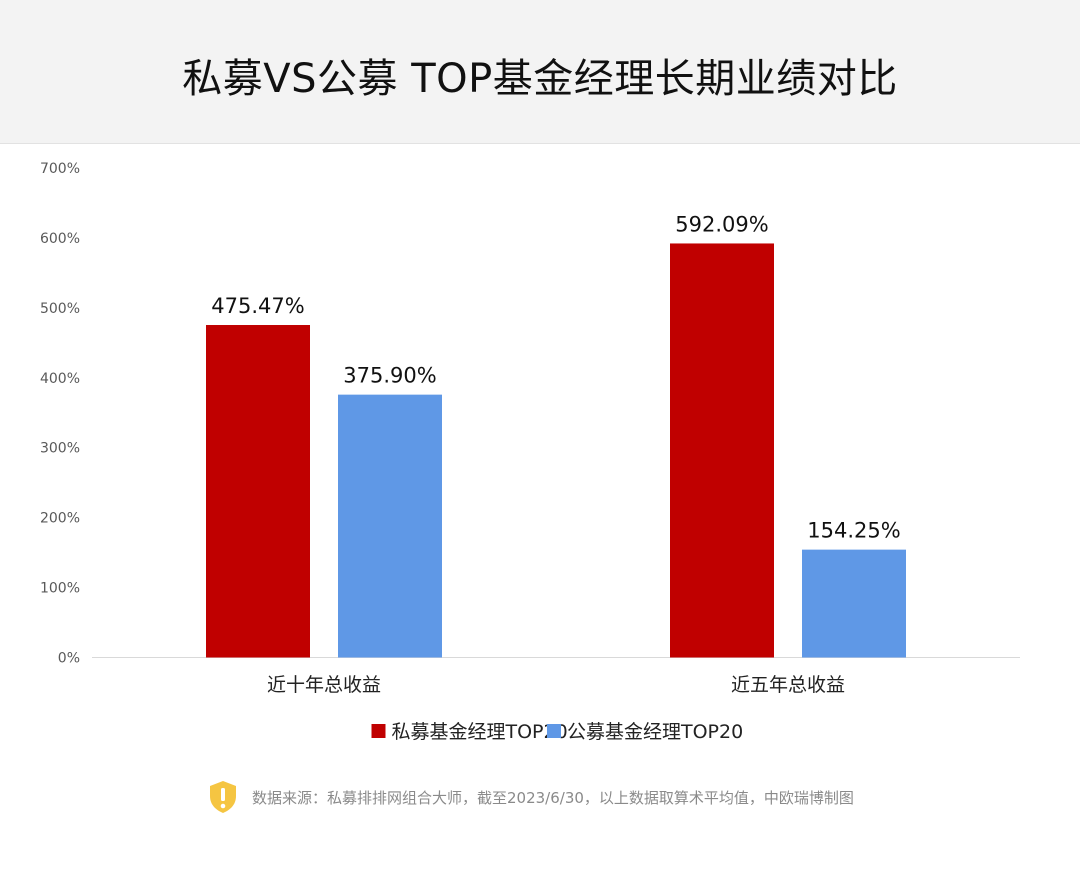  What do you see at coordinates (540, 79) in the screenshot?
I see `page-title: 私募VS公募 TOP基金经理长期业绩对比` at bounding box center [540, 79].